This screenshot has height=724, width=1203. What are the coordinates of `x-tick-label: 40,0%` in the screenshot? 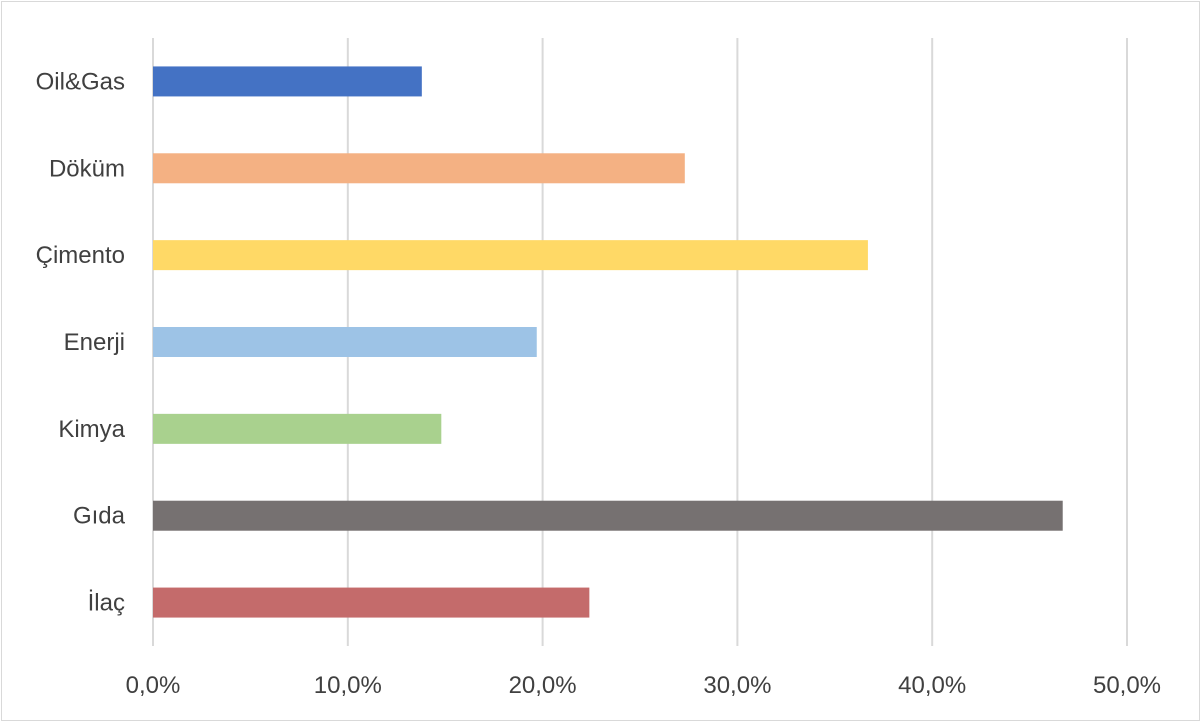 It's located at (932, 685).